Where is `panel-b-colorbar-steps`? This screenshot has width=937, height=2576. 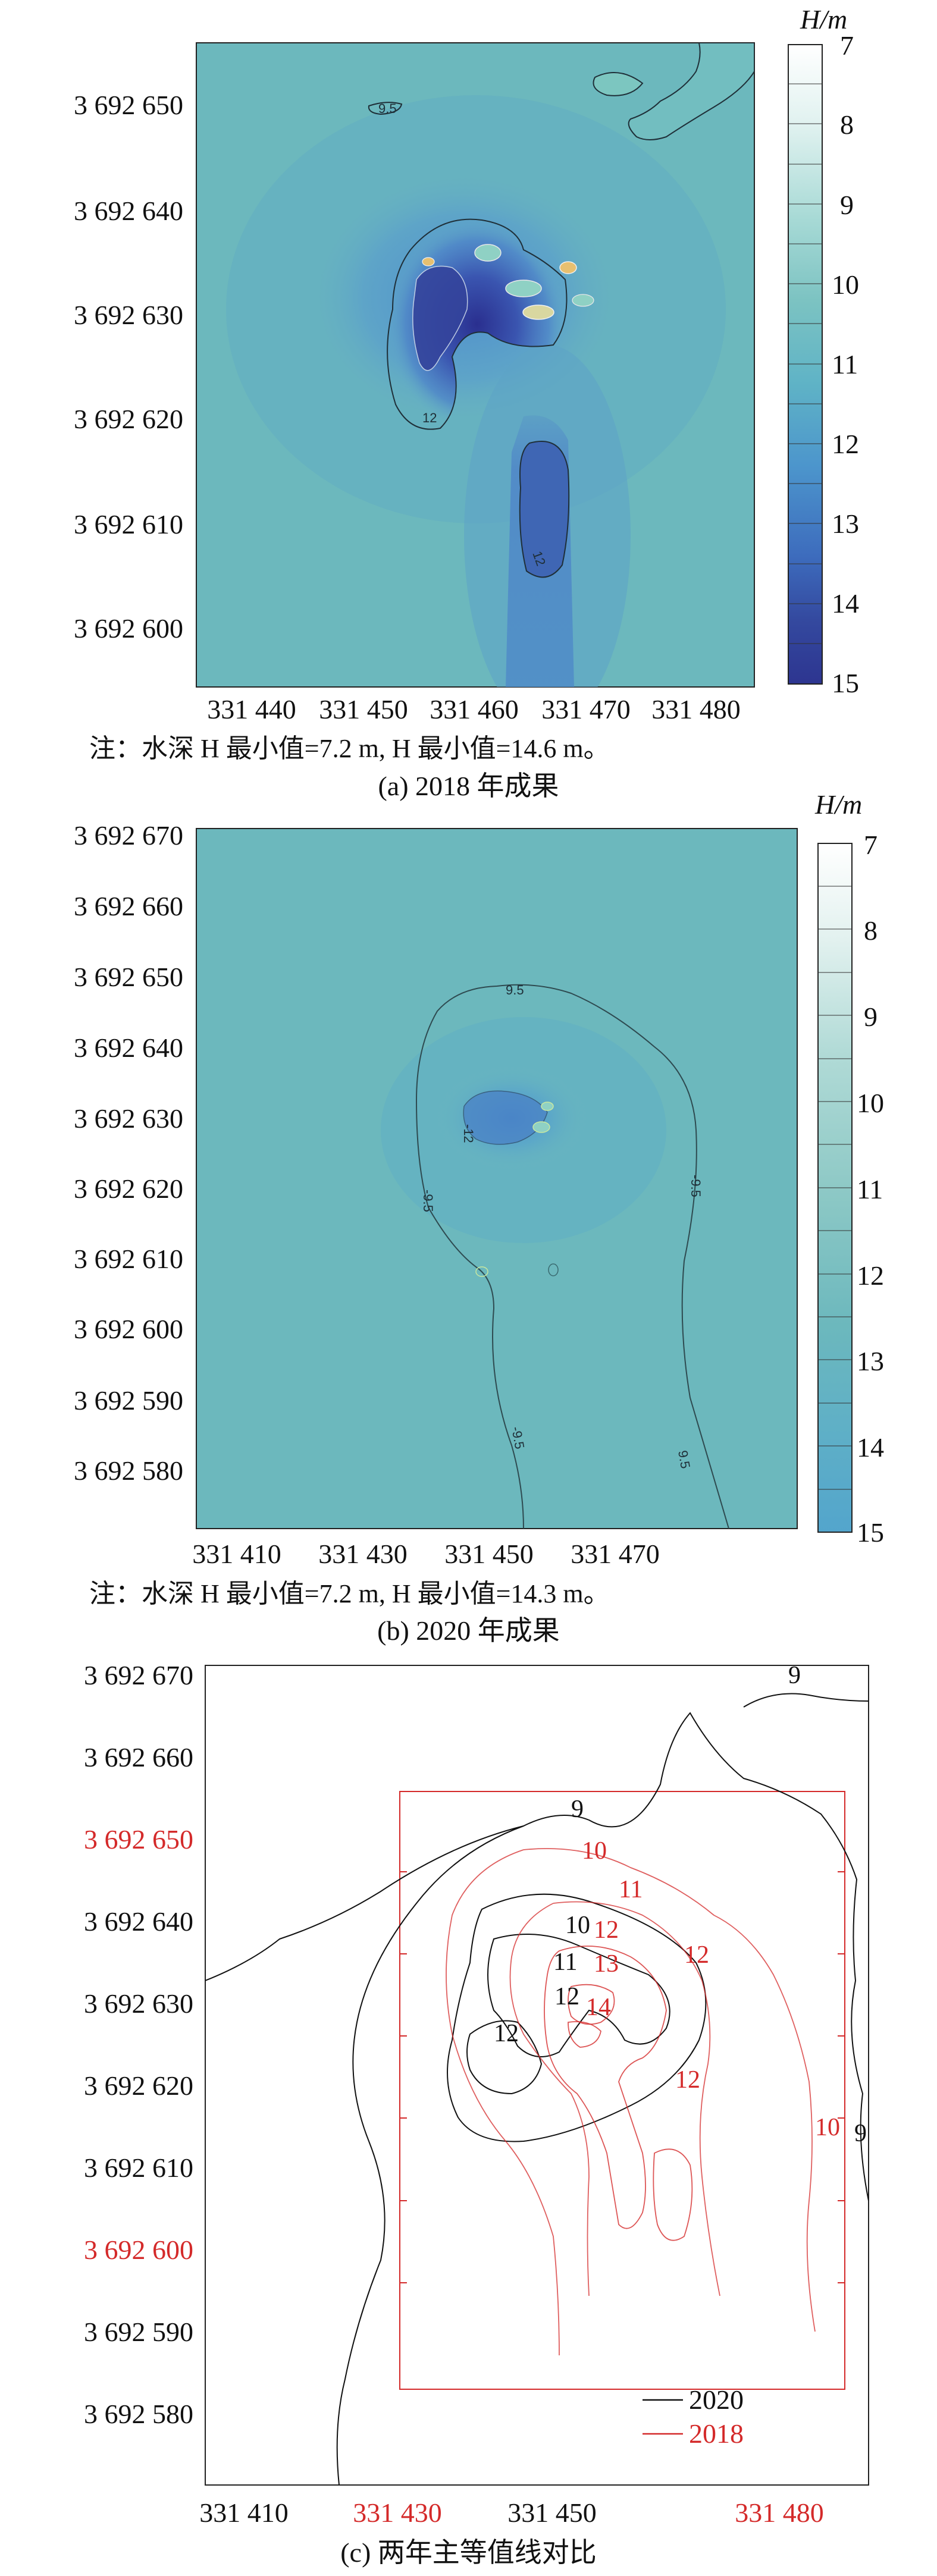
panel-b-colorbar-steps is located at coordinates (835, 1188).